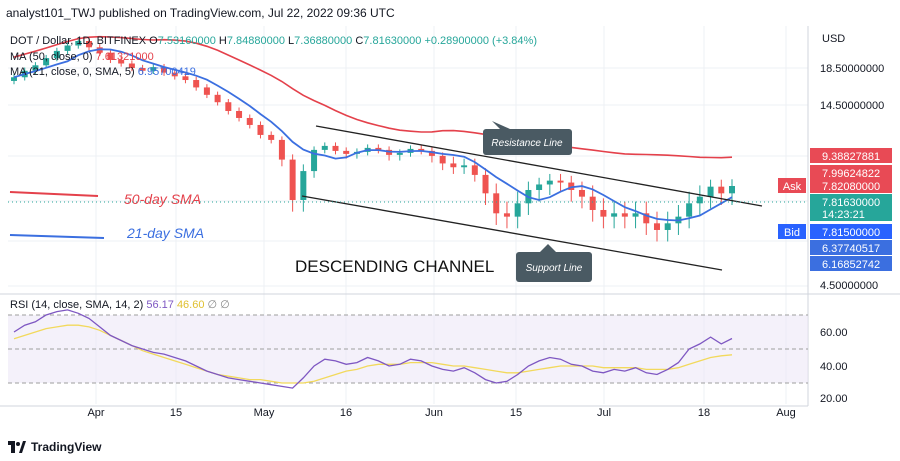  Describe the element at coordinates (450, 447) in the screenshot. I see `footer: TradingView` at that location.